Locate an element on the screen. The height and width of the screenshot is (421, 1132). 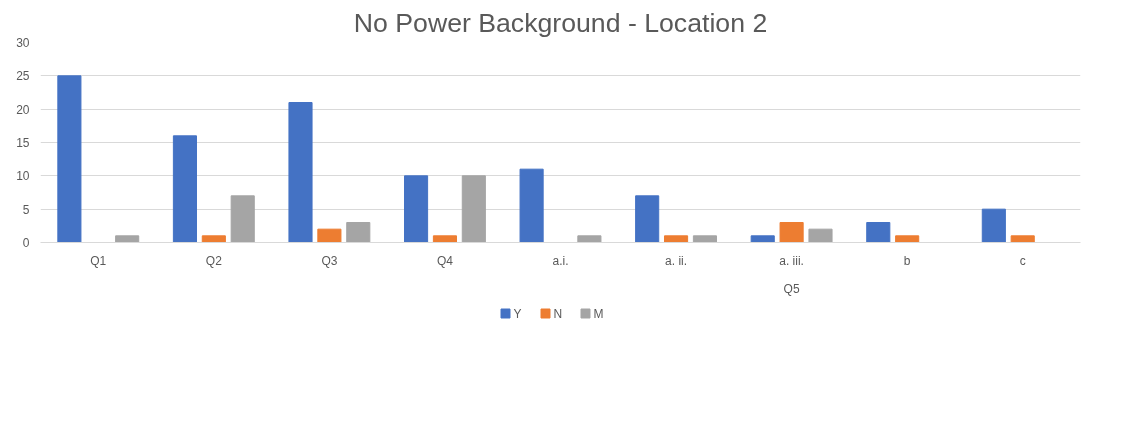
y-tick-label: 0 is located at coordinates (26, 243).